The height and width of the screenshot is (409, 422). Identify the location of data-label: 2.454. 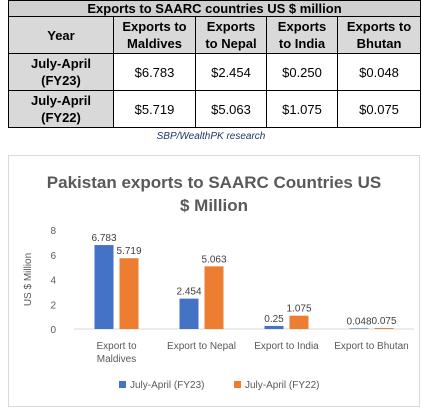
(188, 292).